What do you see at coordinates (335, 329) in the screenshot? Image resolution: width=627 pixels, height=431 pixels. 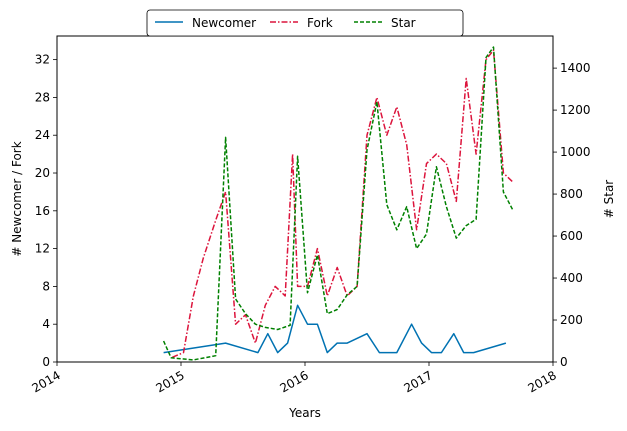 I see `series-line-newcomer` at bounding box center [335, 329].